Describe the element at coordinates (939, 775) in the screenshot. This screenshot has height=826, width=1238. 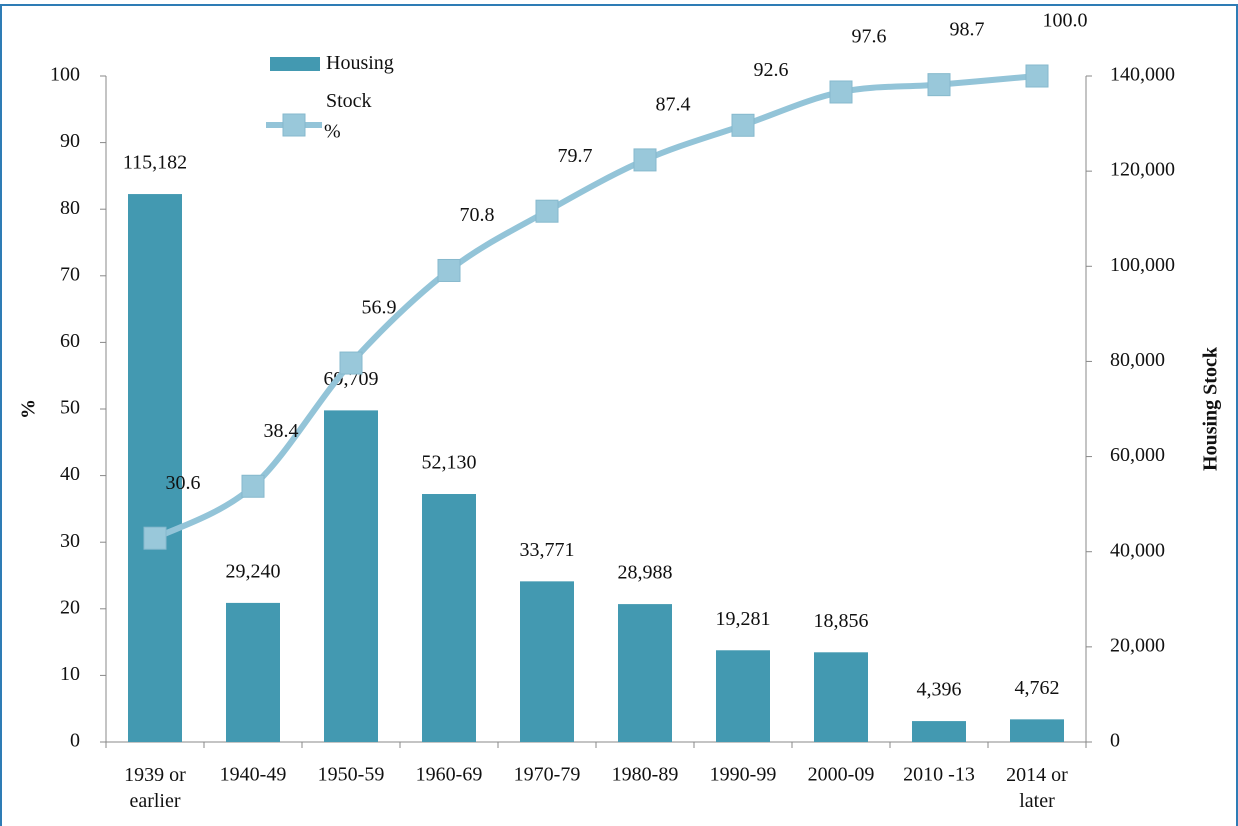
I see `x-tick-label: 2010 -13` at that location.